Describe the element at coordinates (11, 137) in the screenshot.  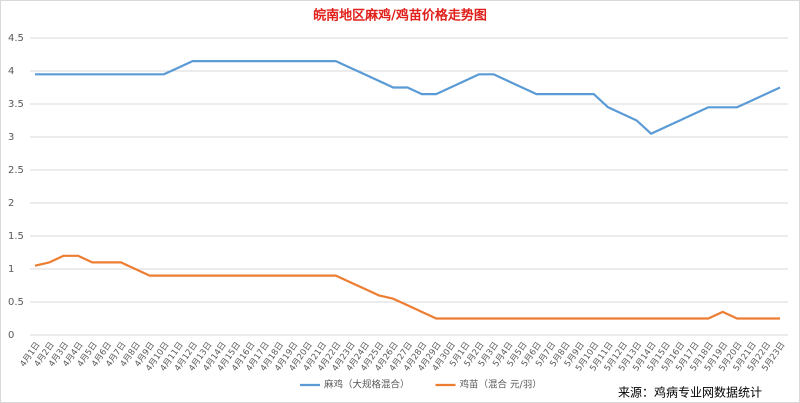
I see `y-tick-label: 3` at that location.